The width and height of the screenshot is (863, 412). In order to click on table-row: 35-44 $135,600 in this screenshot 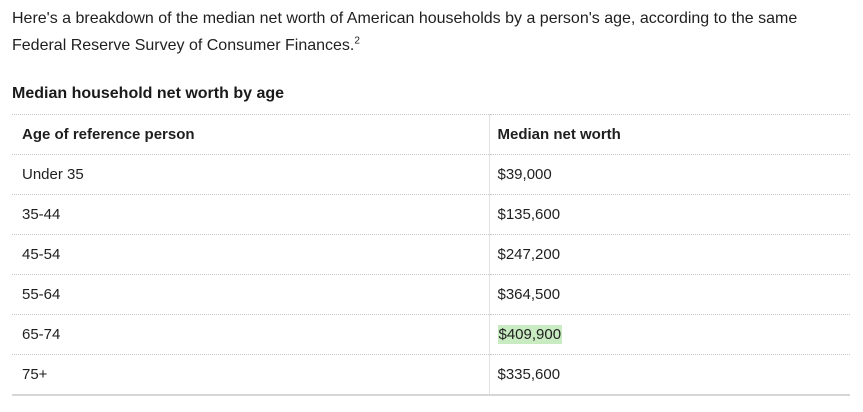, I will do `click(431, 214)`.